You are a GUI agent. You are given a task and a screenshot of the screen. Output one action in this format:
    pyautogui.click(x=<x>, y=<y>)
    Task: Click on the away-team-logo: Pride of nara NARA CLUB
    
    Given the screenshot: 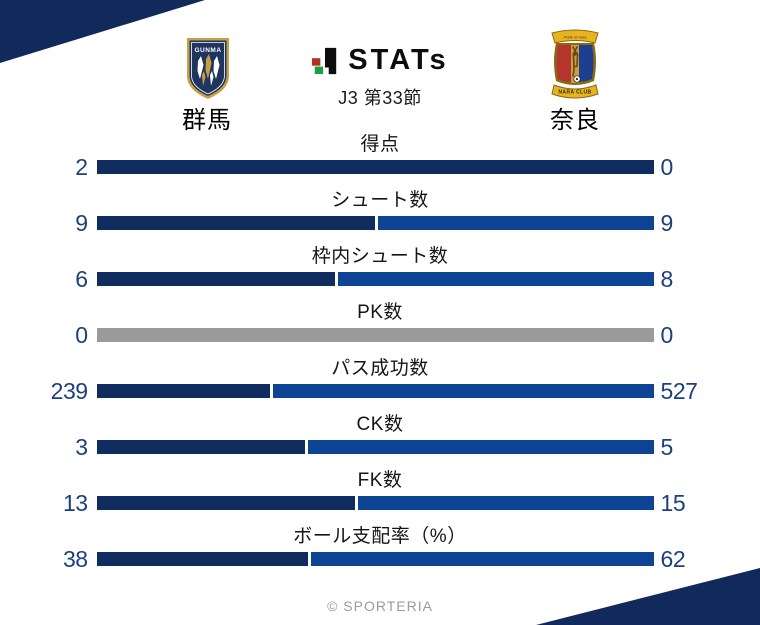 What is the action you would take?
    pyautogui.click(x=575, y=66)
    